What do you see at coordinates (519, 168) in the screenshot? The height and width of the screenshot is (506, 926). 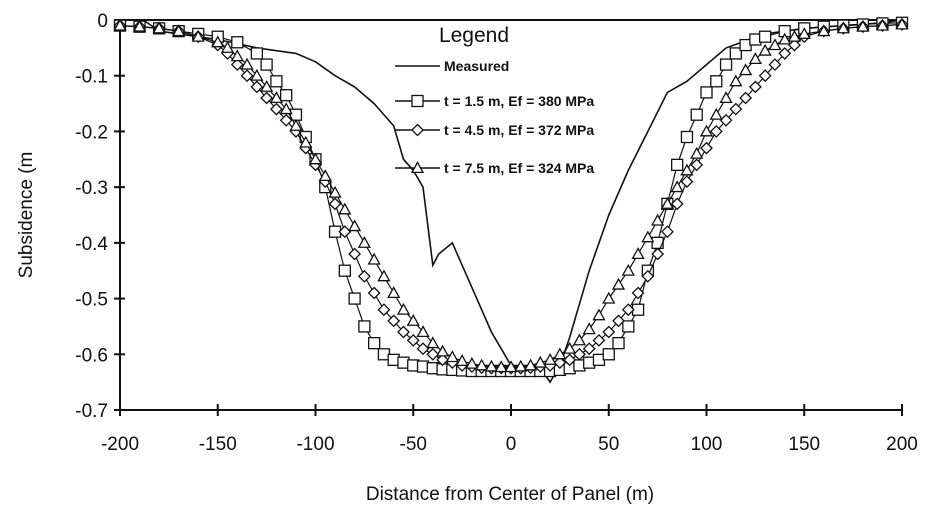 I see `legend-label: t = 7.5 m, Ef = 324 MPa` at bounding box center [519, 168].